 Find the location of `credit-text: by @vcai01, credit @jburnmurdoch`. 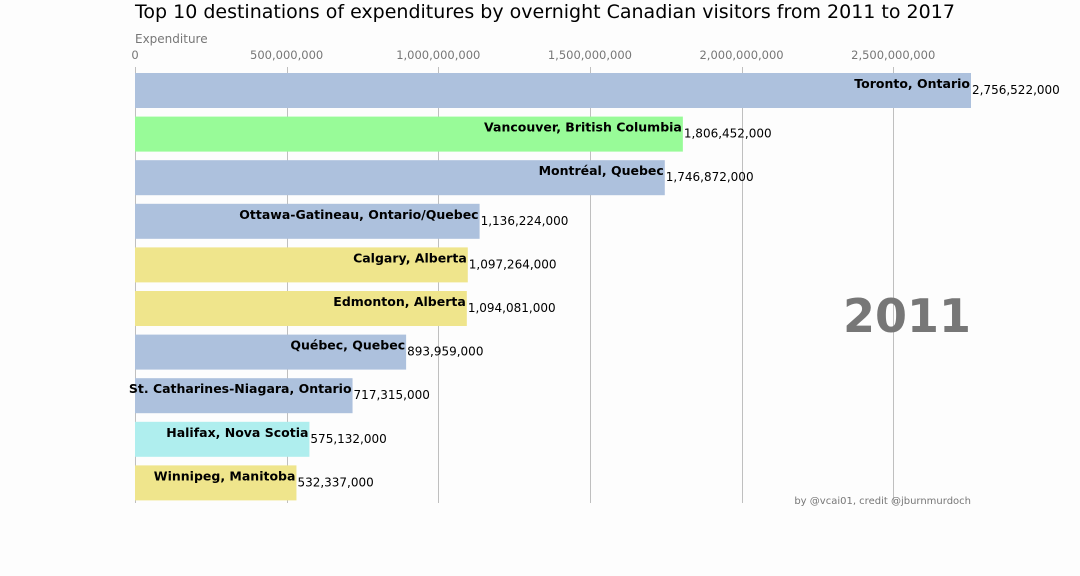

credit-text: by @vcai01, credit @jburnmurdoch is located at coordinates (882, 501).